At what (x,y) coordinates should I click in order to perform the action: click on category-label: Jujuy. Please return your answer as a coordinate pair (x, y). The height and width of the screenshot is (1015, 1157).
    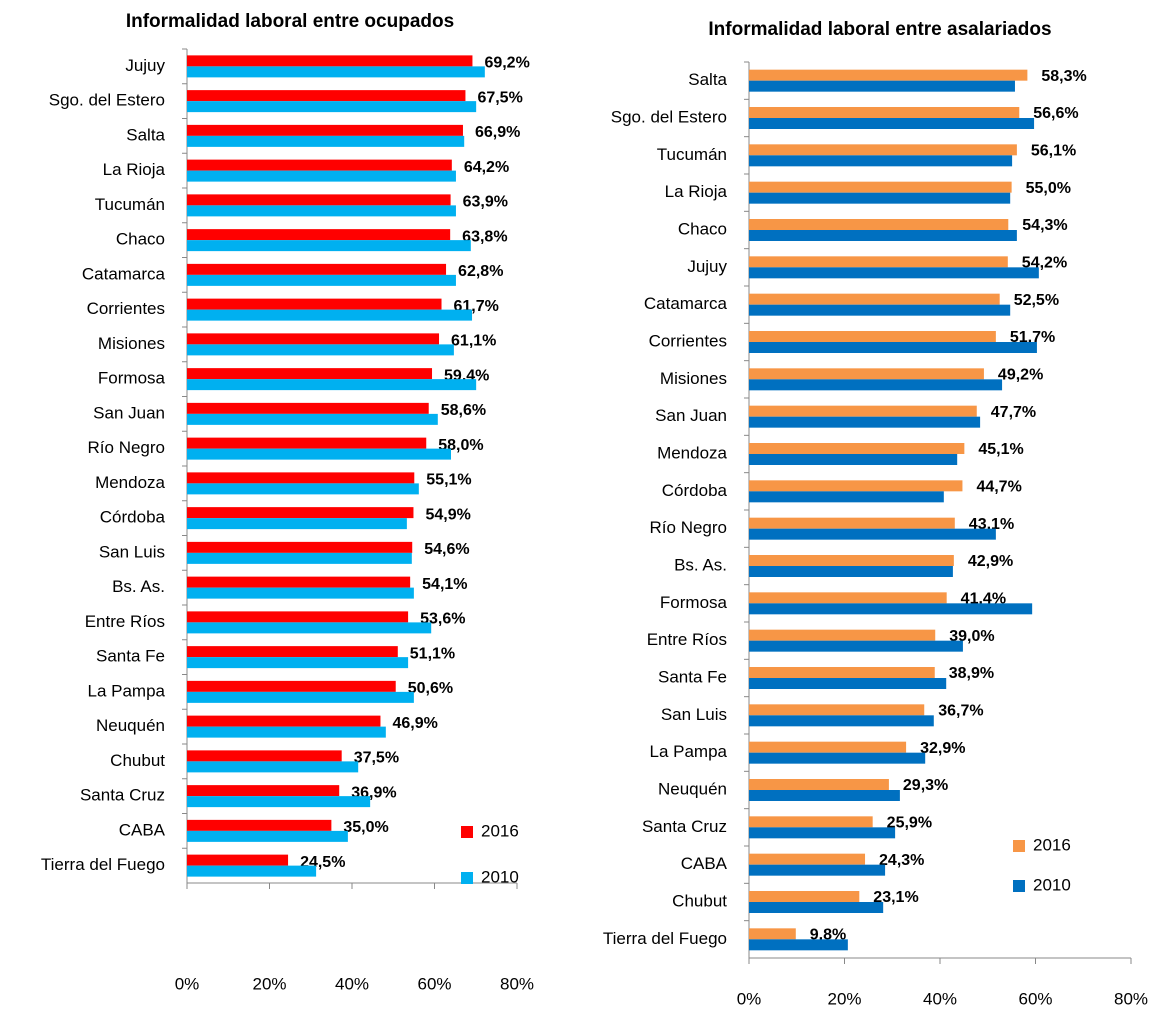
    Looking at the image, I should click on (145, 65).